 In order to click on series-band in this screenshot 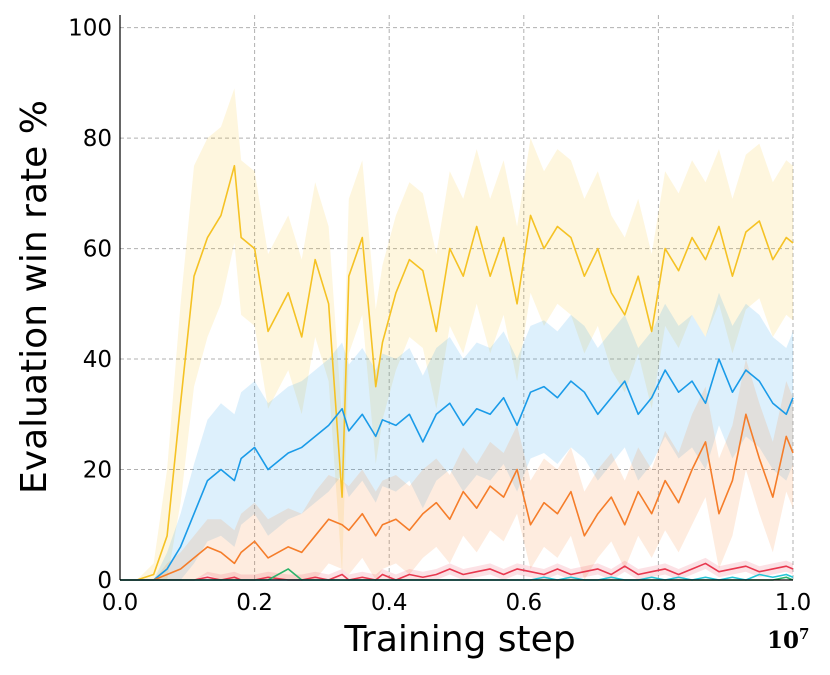, I will do `click(456, 568)`.